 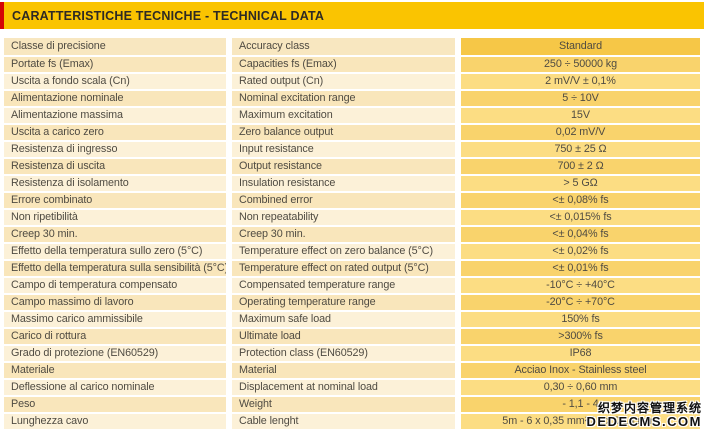 I want to click on row-value: <± 0,015% fs, so click(x=580, y=218).